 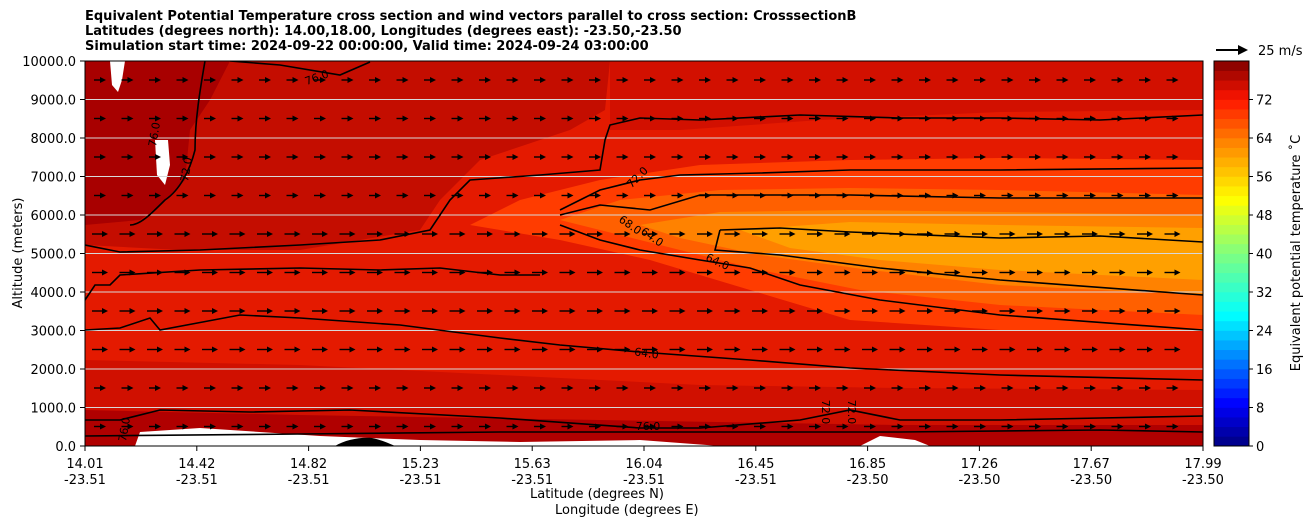 What do you see at coordinates (643, 464) in the screenshot?
I see `x-tick-label-lat: 16.04` at bounding box center [643, 464].